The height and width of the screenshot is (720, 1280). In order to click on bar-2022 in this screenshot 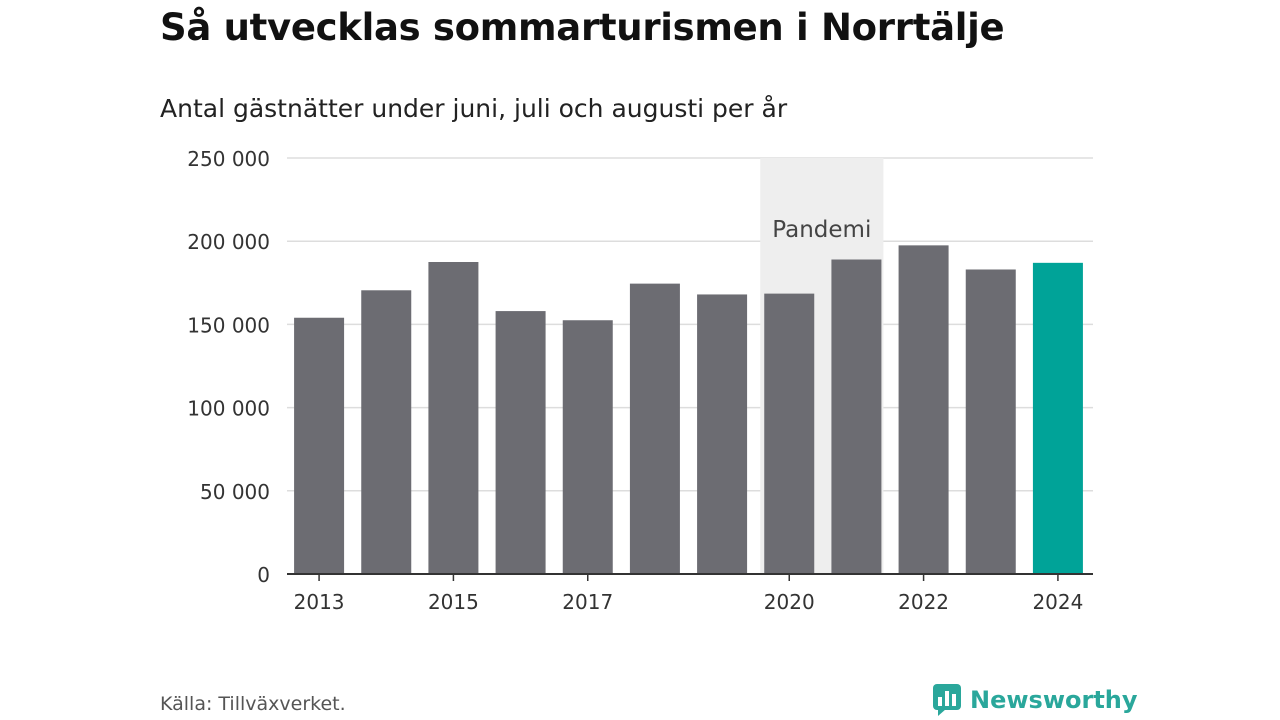, I will do `click(923, 410)`.